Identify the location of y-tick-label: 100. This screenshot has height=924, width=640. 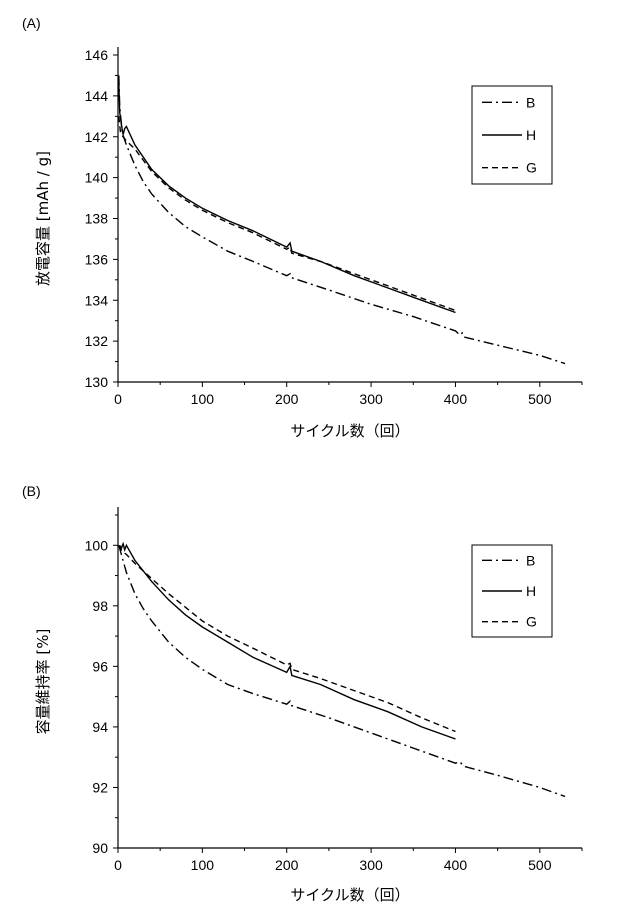
(97, 545).